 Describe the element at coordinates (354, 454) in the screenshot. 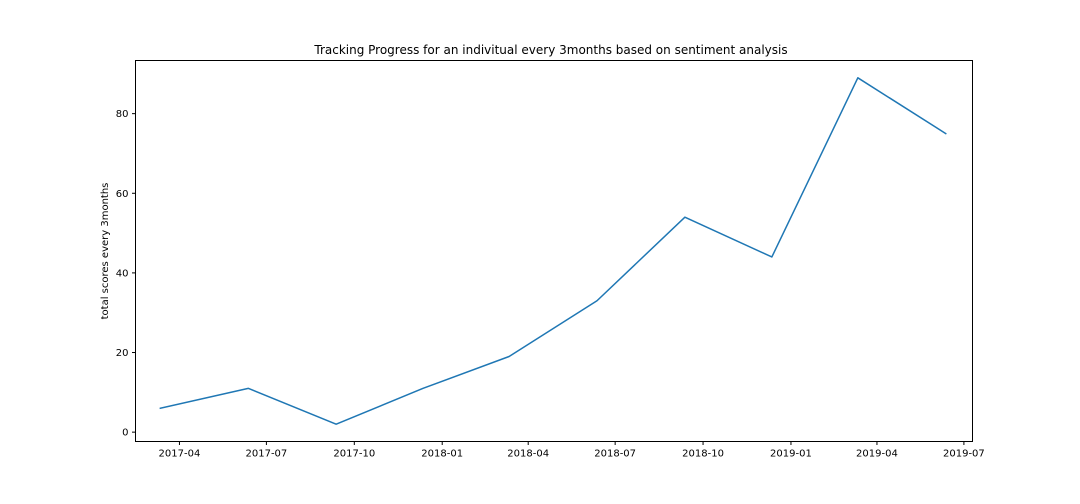

I see `x-tick-label: 2017-10` at that location.